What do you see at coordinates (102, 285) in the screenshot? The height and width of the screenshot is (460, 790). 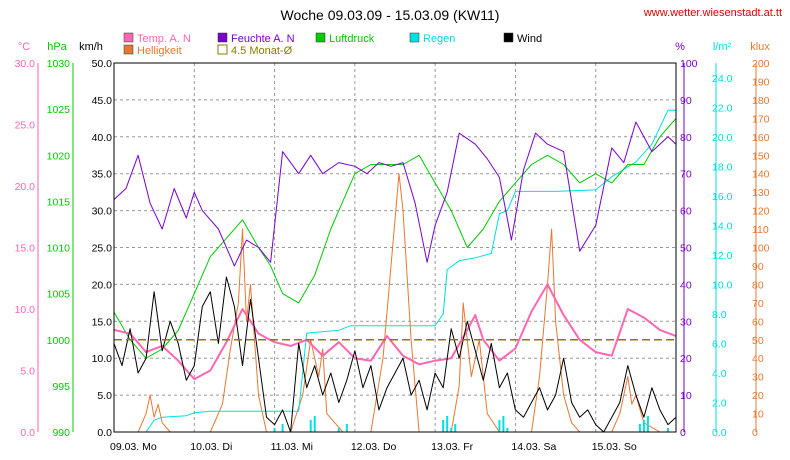 I see `tick-label-wind: 20.0` at bounding box center [102, 285].